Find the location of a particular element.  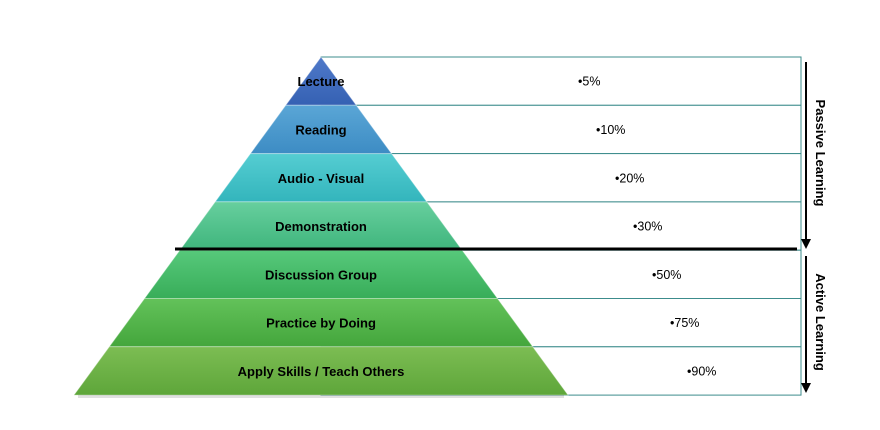

passive-arrowhead is located at coordinates (806, 244).